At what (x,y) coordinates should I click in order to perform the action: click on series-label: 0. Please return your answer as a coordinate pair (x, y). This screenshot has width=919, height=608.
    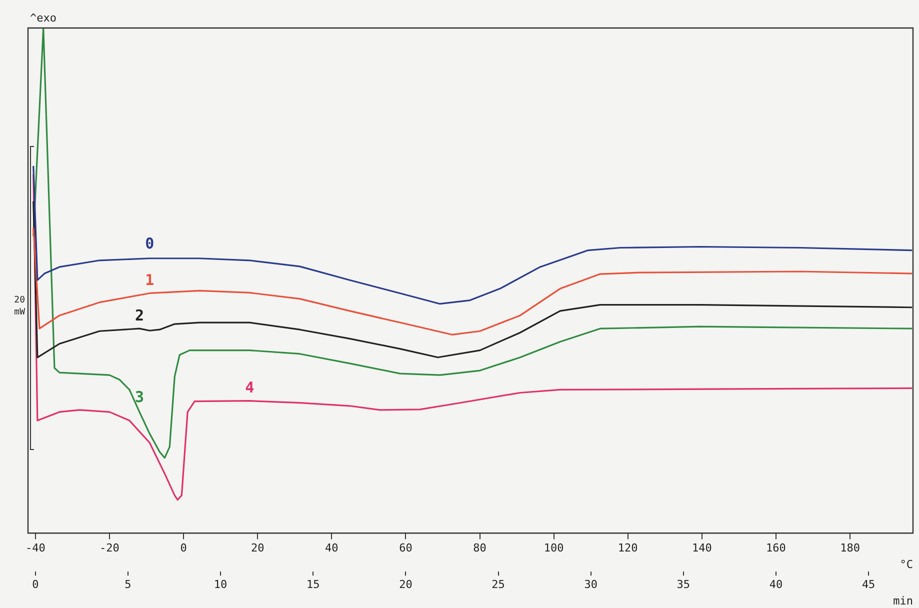
    Looking at the image, I should click on (149, 243).